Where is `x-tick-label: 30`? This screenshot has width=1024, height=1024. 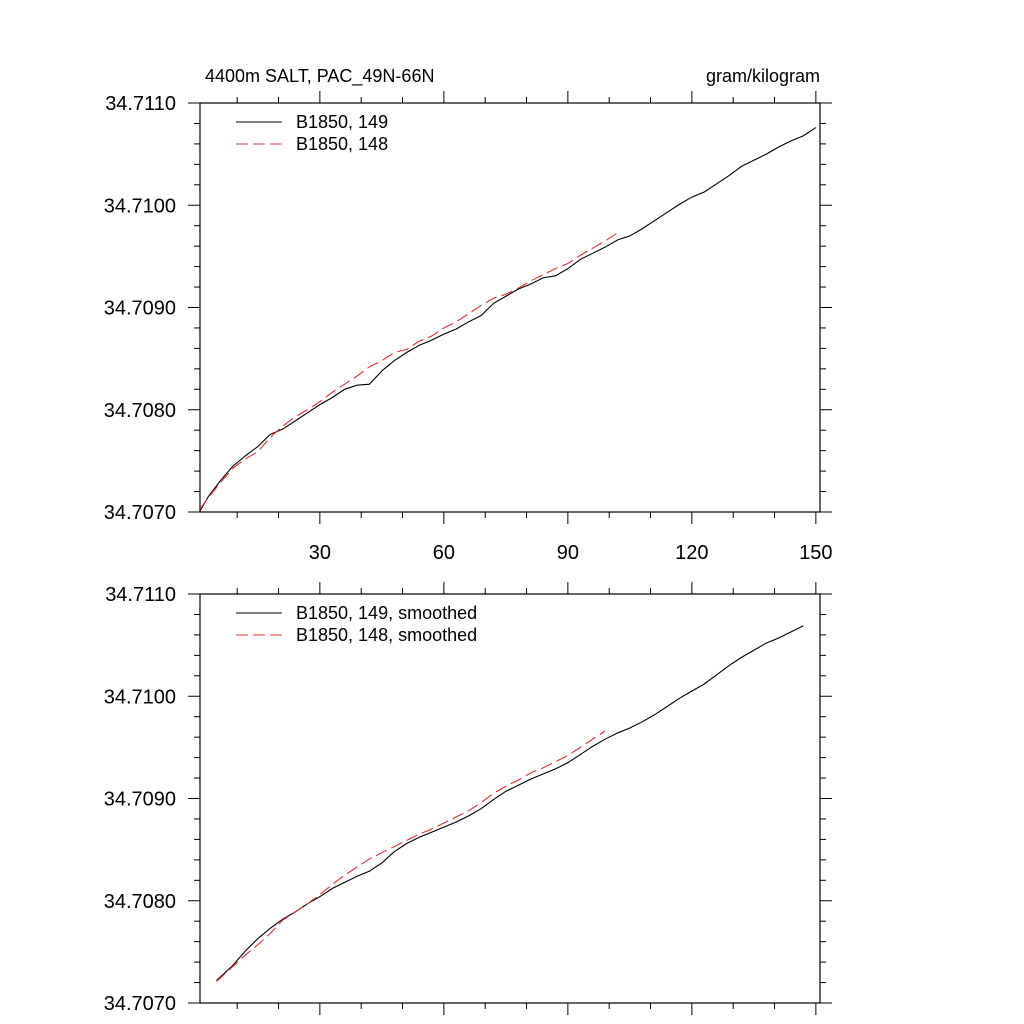
x-tick-label: 30 is located at coordinates (320, 553).